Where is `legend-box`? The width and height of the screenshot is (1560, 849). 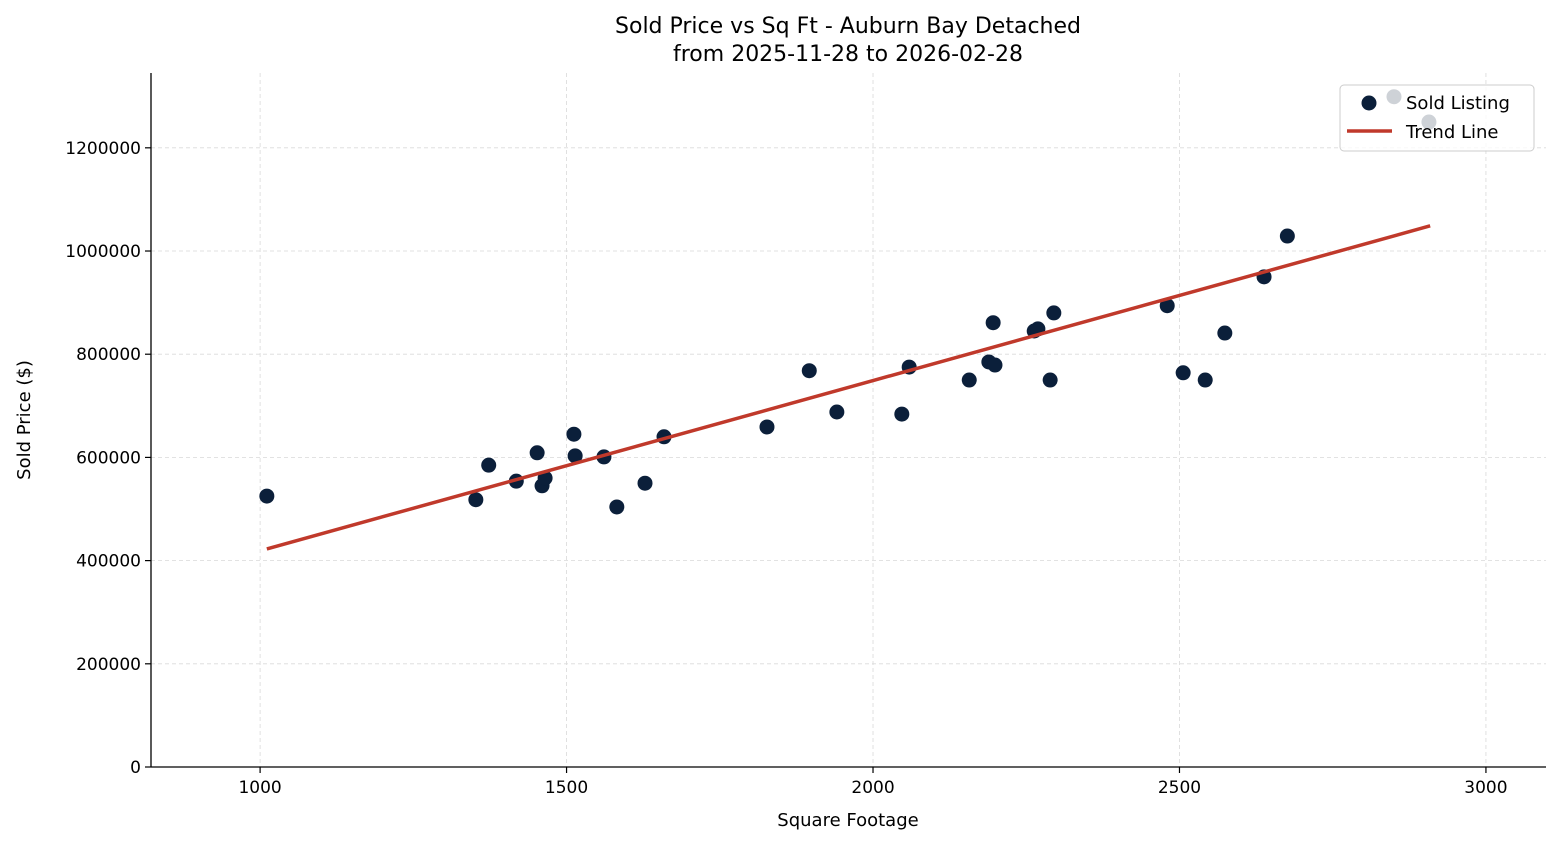
legend-box is located at coordinates (1437, 118).